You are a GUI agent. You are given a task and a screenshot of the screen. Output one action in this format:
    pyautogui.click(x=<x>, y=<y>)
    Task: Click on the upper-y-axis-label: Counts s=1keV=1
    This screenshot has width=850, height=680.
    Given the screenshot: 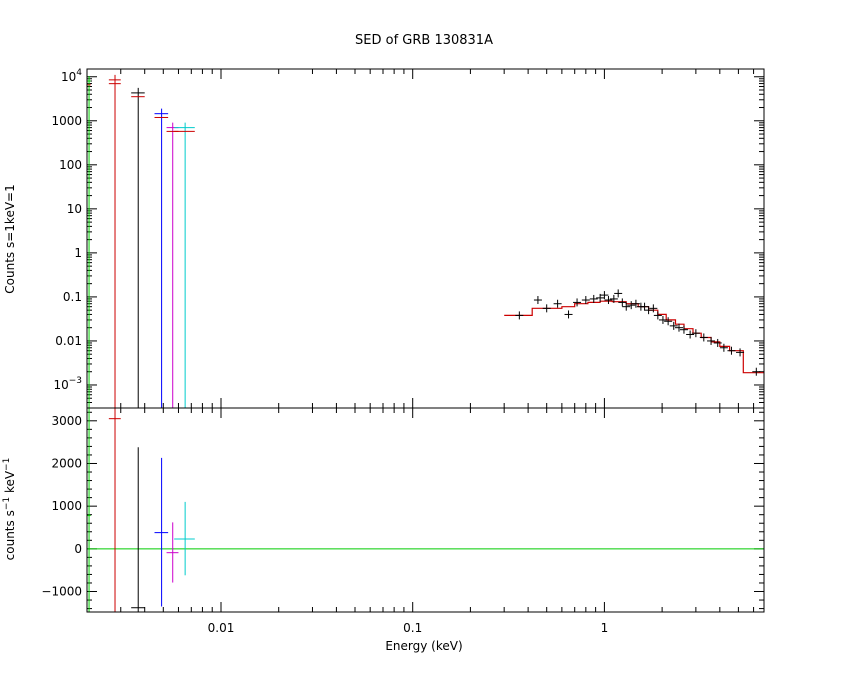 What is the action you would take?
    pyautogui.click(x=10, y=238)
    